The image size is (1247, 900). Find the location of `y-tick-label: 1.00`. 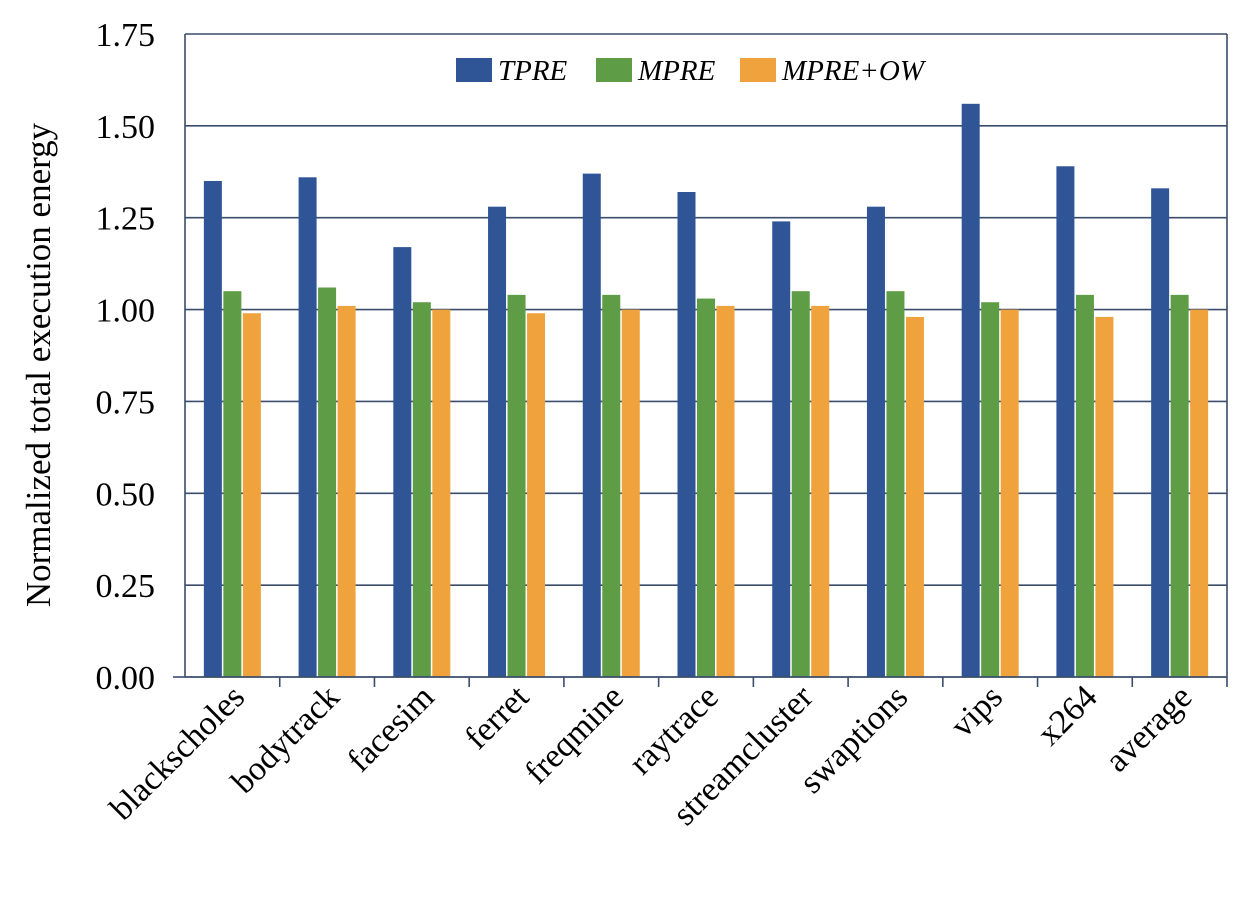

y-tick-label: 1.00 is located at coordinates (126, 311).